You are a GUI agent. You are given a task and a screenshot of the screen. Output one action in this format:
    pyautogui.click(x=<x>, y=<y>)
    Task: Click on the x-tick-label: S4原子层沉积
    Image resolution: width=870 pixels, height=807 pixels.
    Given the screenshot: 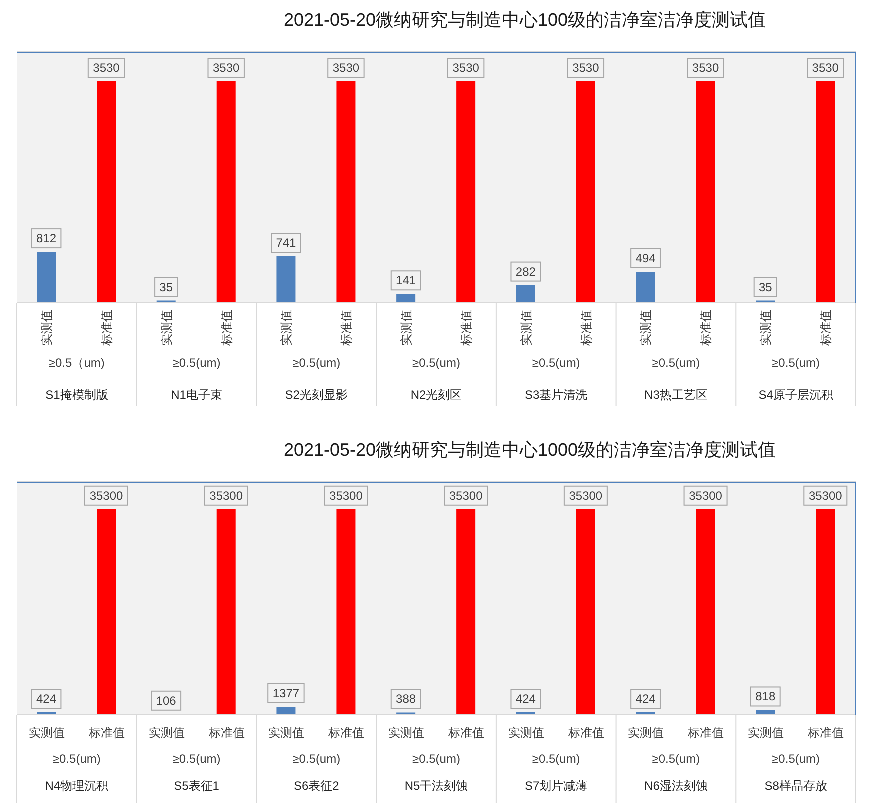 What is the action you would take?
    pyautogui.click(x=796, y=395)
    